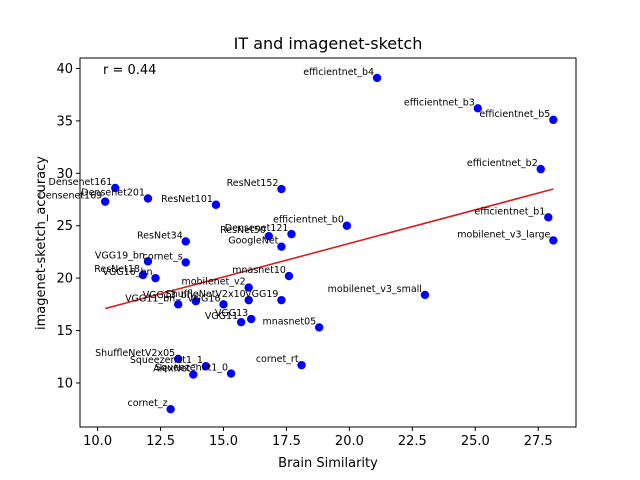  What do you see at coordinates (439, 102) in the screenshot?
I see `point-label: efficientnet_b3` at bounding box center [439, 102].